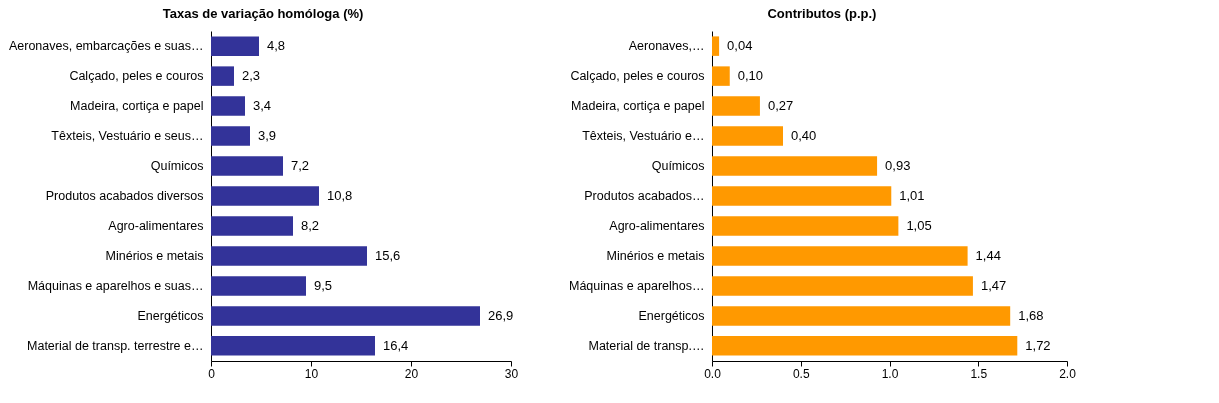 This screenshot has height=403, width=1219. Describe the element at coordinates (212, 373) in the screenshot. I see `x-tick-label: 0` at that location.